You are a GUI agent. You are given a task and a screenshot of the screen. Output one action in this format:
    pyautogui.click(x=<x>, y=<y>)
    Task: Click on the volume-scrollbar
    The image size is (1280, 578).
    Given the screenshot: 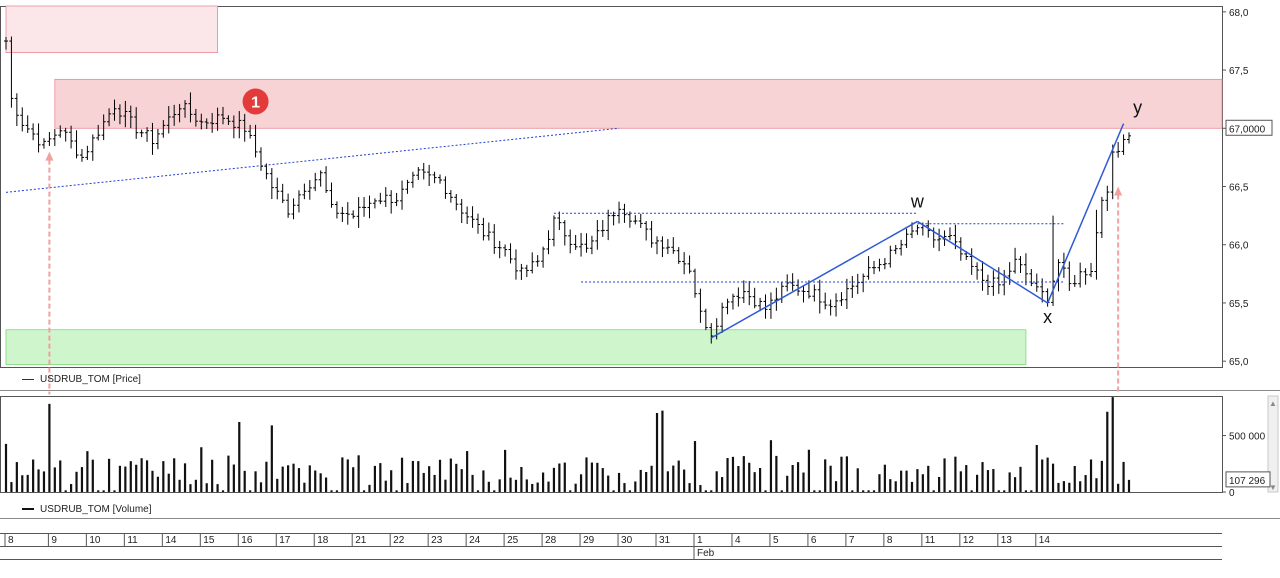 What is the action you would take?
    pyautogui.click(x=1273, y=444)
    